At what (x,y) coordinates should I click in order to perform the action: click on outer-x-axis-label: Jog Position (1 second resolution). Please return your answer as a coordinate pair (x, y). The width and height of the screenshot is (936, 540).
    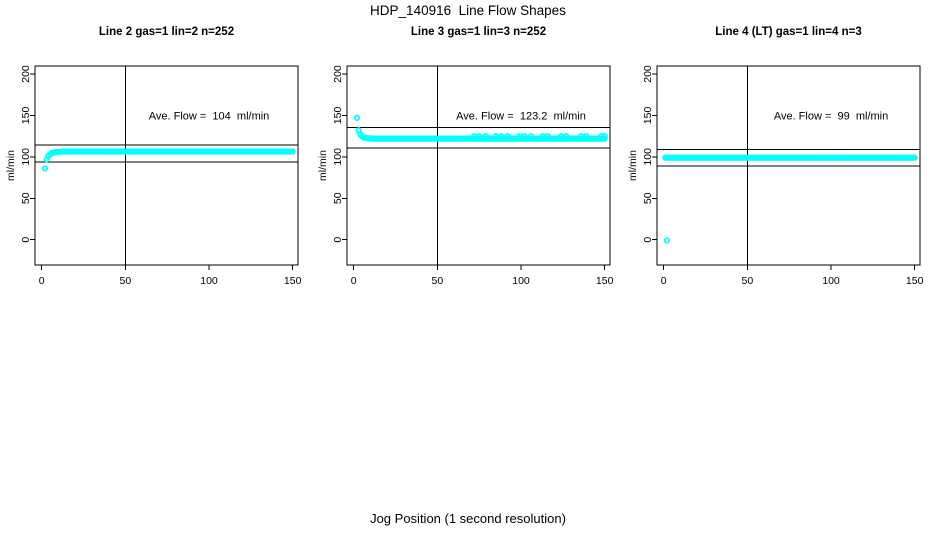
    Looking at the image, I should click on (468, 518).